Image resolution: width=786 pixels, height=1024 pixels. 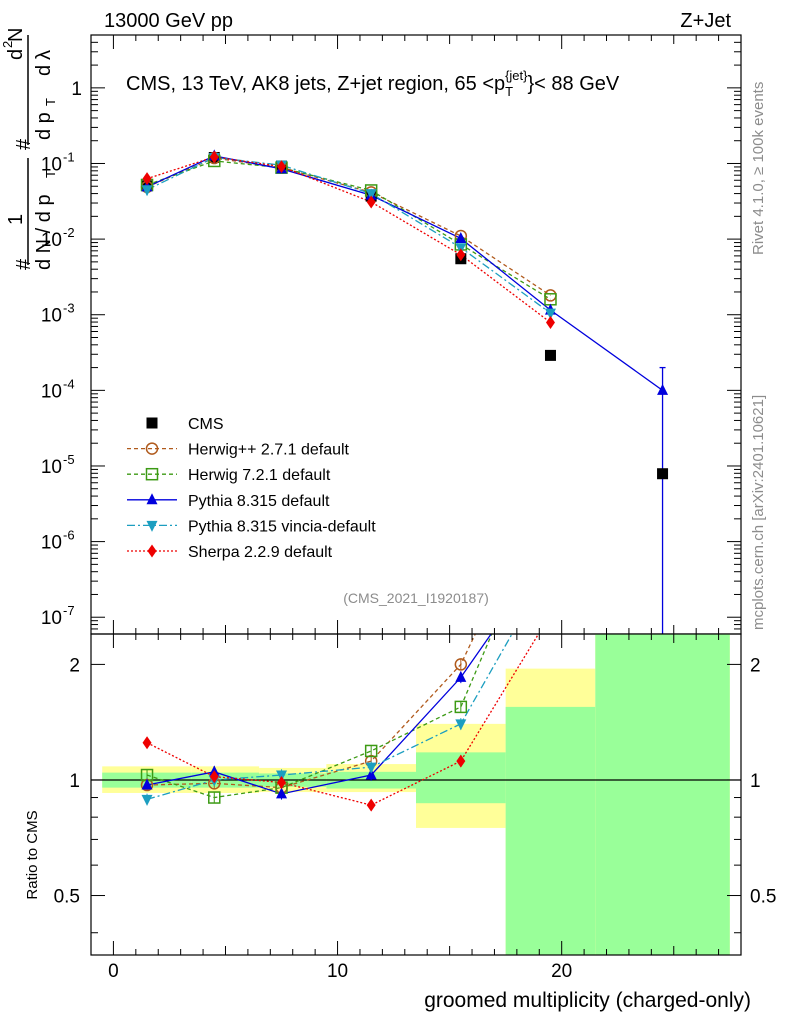 What do you see at coordinates (152, 423) in the screenshot?
I see `legend-marker-cms` at bounding box center [152, 423].